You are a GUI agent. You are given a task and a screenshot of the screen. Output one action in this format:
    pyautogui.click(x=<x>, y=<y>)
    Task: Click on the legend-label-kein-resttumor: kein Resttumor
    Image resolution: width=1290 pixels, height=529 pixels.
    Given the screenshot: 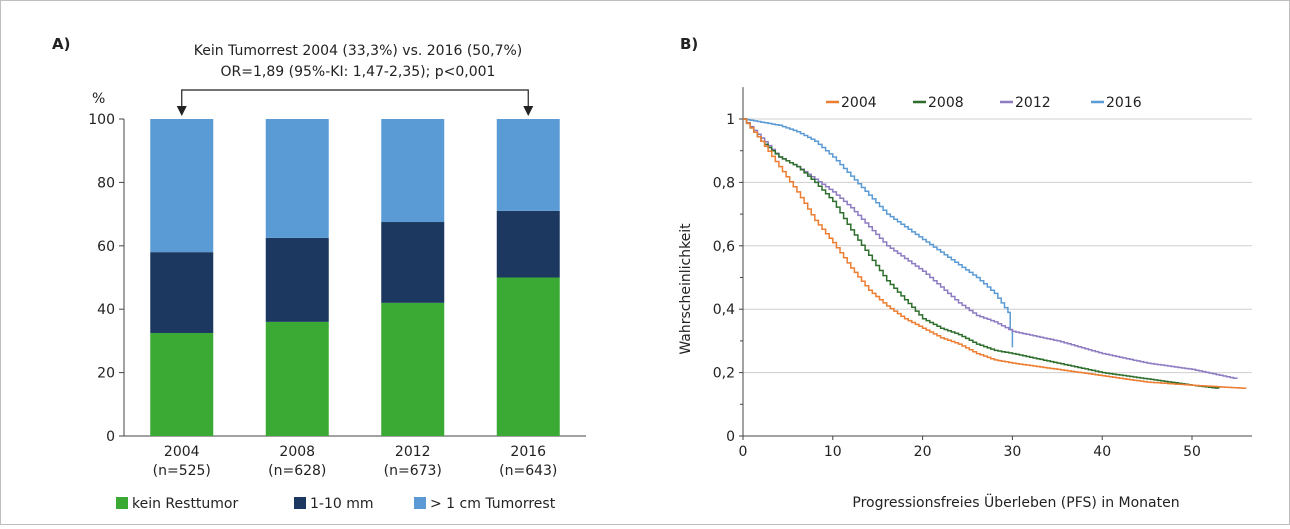 What is the action you would take?
    pyautogui.click(x=185, y=504)
    